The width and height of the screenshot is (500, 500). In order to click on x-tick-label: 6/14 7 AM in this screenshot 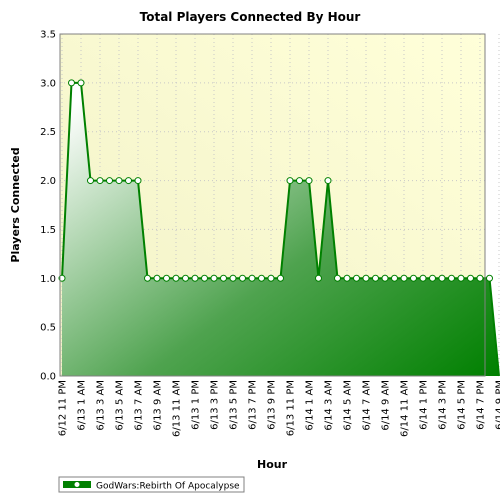, I will do `click(367, 405)`.